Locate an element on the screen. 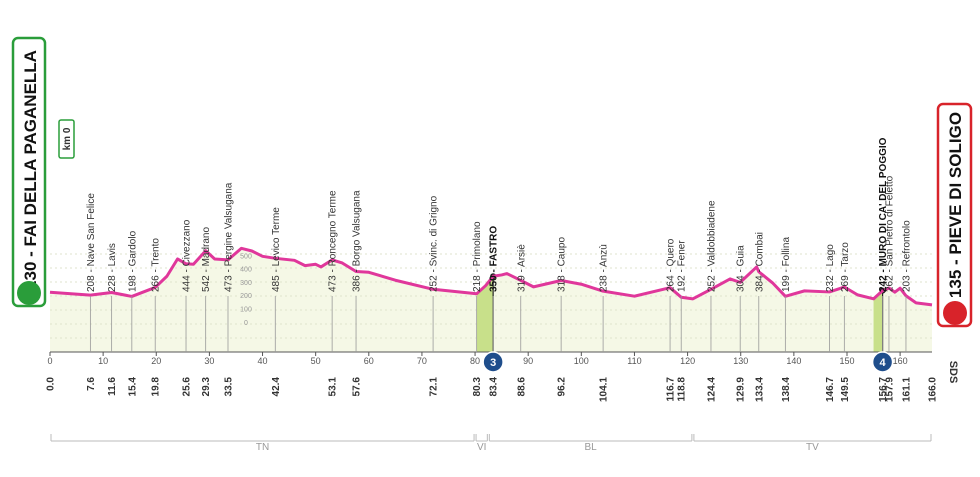  km-label: 33.5 is located at coordinates (228, 387).